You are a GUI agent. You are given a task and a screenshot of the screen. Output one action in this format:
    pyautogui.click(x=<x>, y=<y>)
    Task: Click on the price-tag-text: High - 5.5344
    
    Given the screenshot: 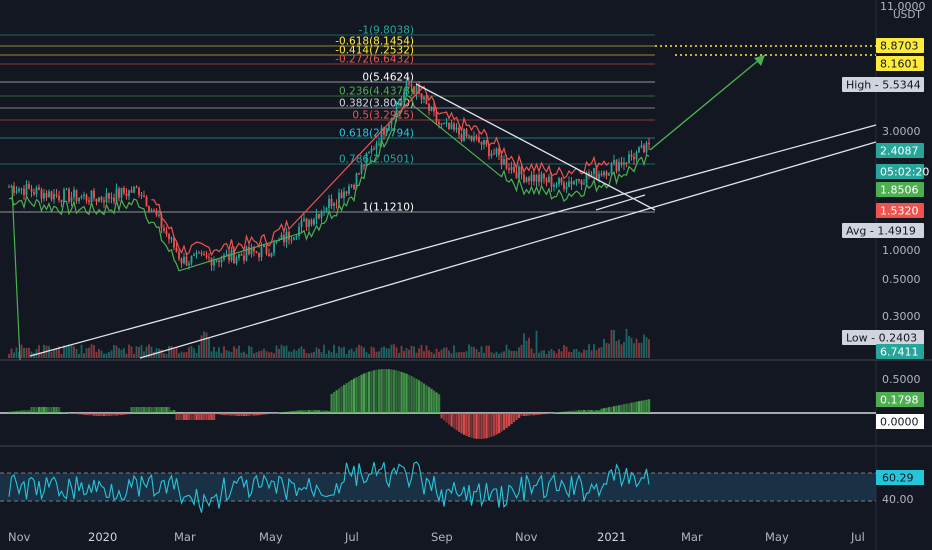 What is the action you would take?
    pyautogui.click(x=883, y=85)
    